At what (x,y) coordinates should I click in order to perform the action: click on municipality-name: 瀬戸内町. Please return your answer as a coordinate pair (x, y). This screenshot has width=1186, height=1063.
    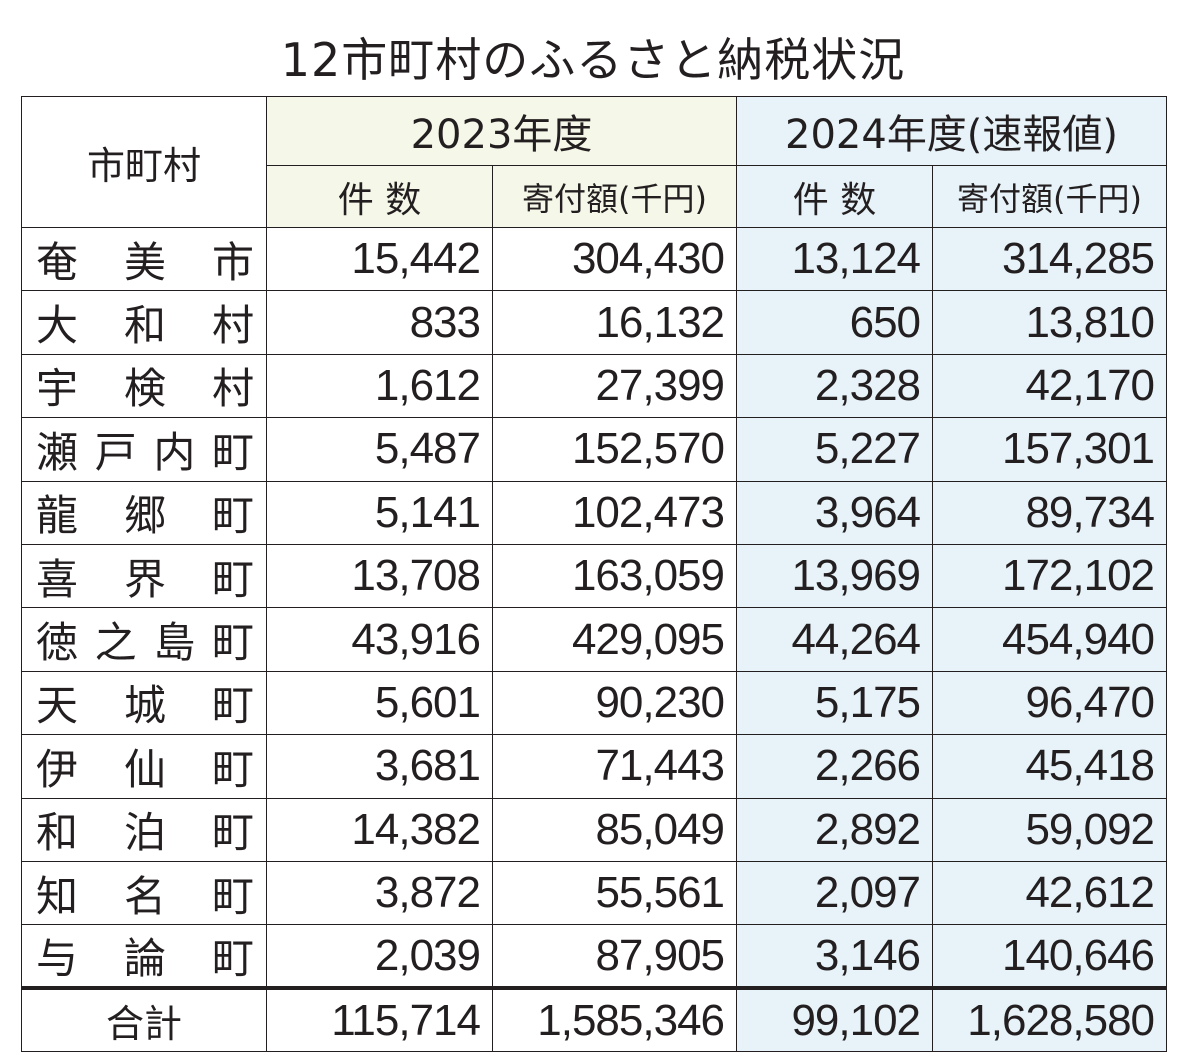
    Looking at the image, I should click on (144, 449).